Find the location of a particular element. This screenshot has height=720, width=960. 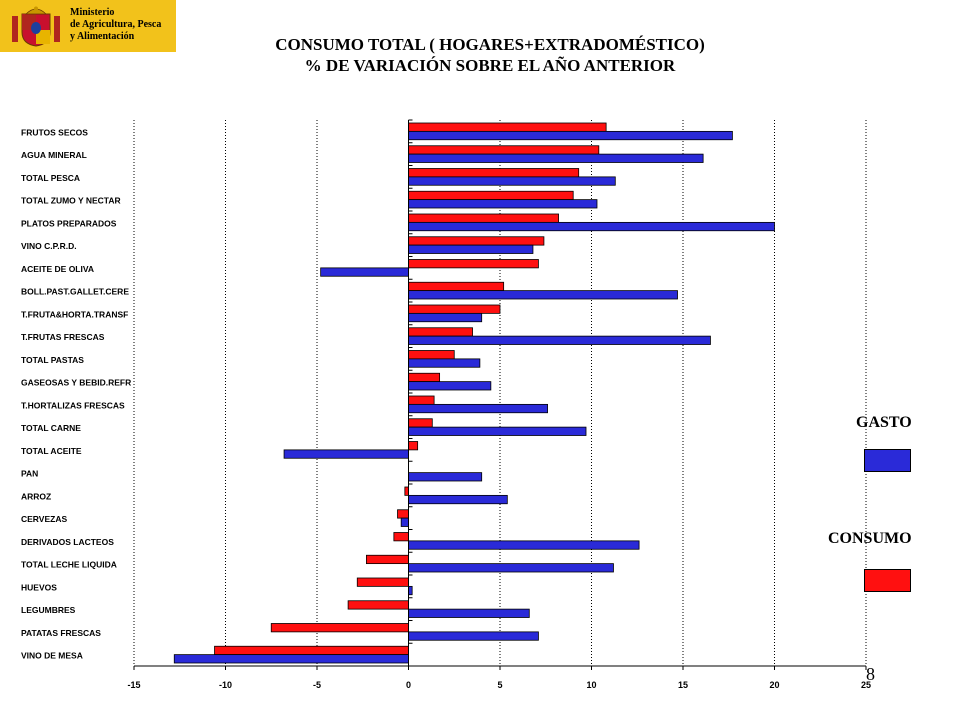

category-label-18: DERIVADOS LACTEOS is located at coordinates (67, 542).